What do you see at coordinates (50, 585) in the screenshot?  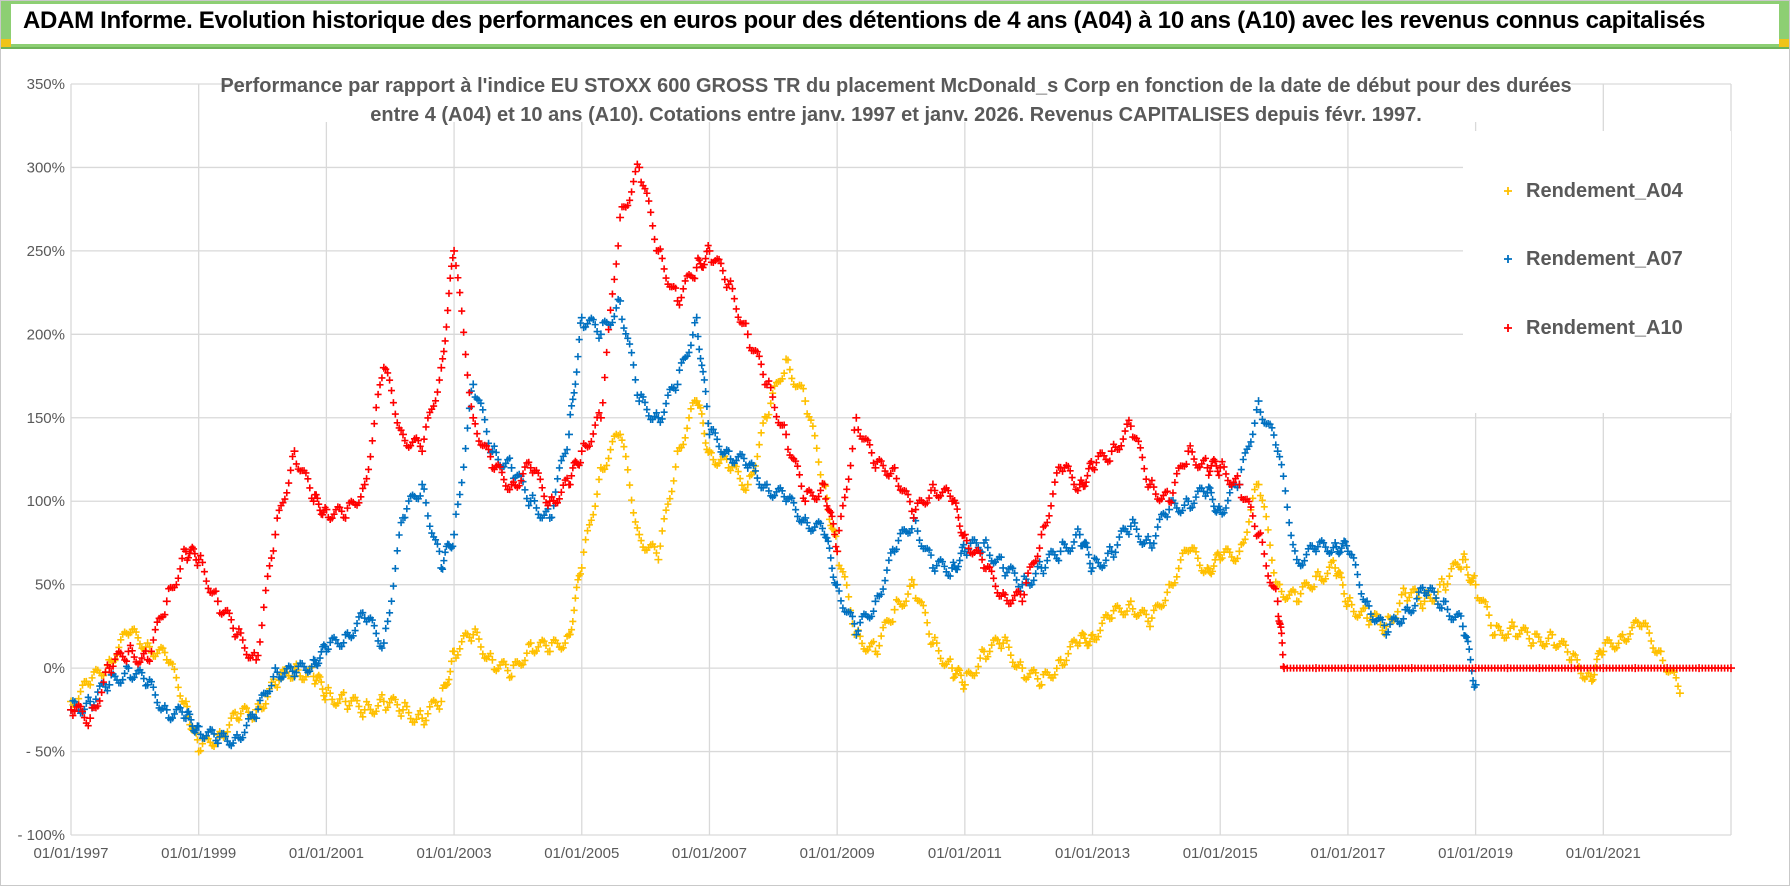 I see `y-tick-label: 50%` at bounding box center [50, 585].